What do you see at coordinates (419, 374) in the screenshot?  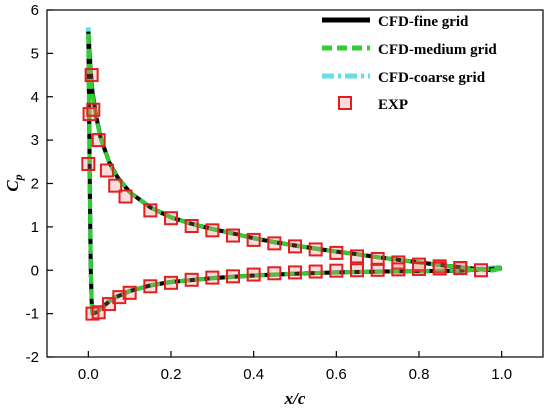 I see `x-tick-label: 0.8` at bounding box center [419, 374].